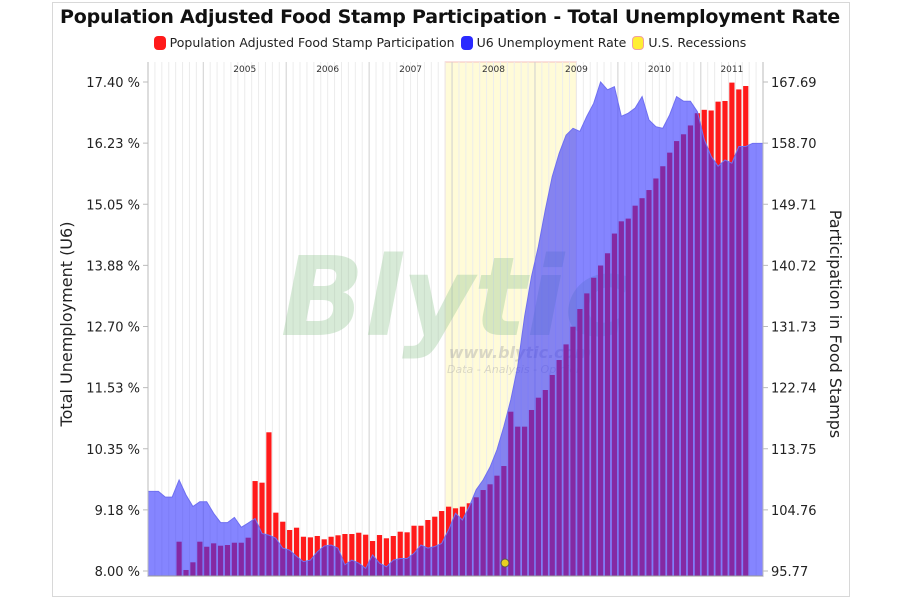 The height and width of the screenshot is (600, 900). What do you see at coordinates (794, 83) in the screenshot?
I see `y-tick-label-right: 167.69` at bounding box center [794, 83].